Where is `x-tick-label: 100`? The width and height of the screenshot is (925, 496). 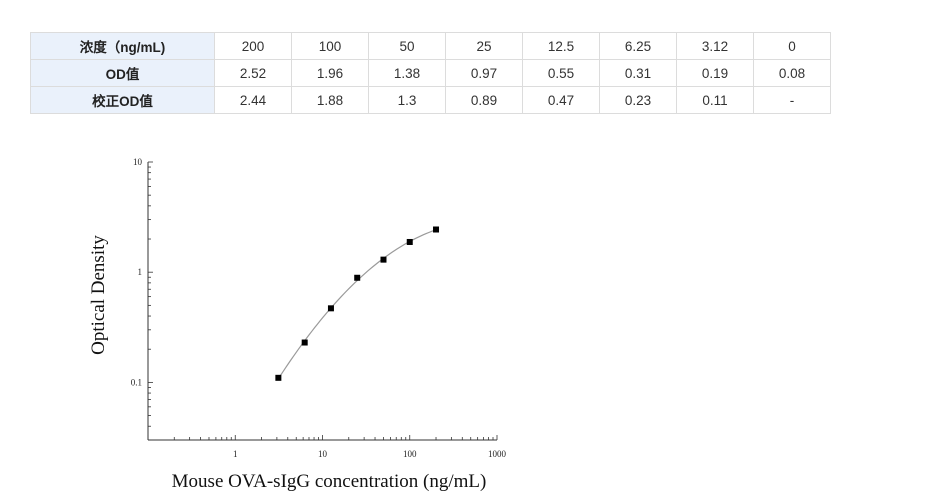 x-tick-label: 100 is located at coordinates (410, 454).